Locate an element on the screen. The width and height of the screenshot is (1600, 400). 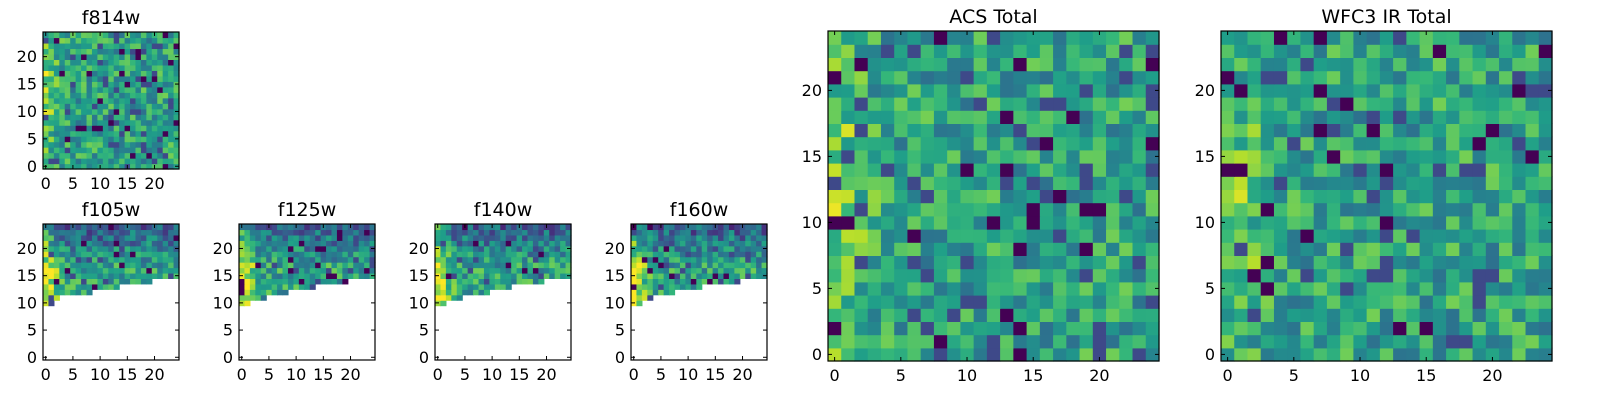
x-tick-label: 5 is located at coordinates (901, 375).